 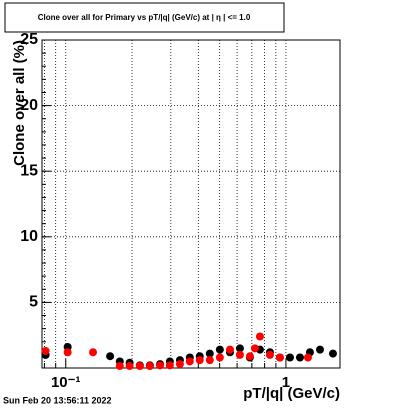 I want to click on x-tick-label: 1, so click(x=286, y=382).